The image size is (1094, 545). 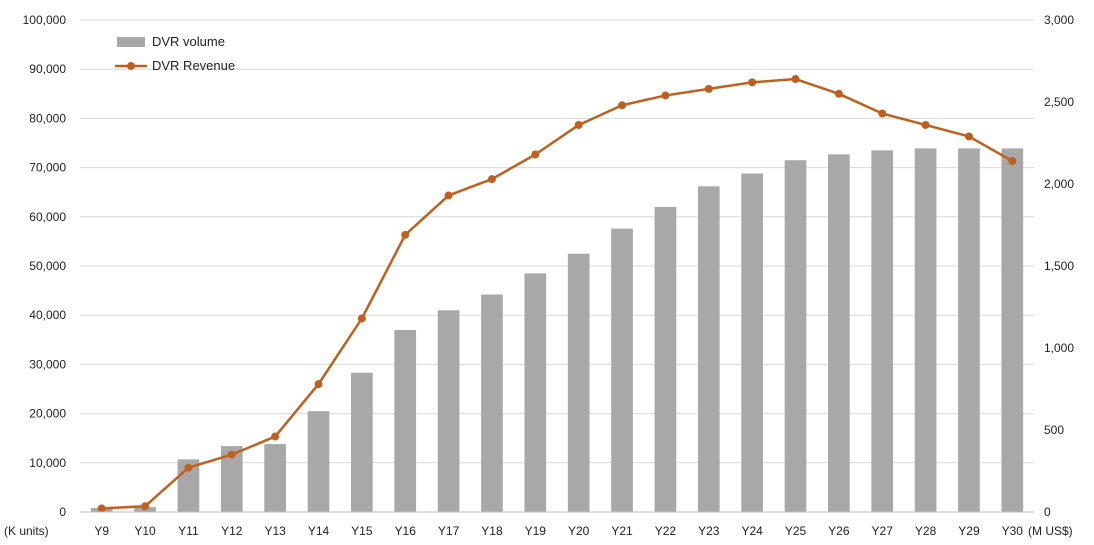 I want to click on x-axis-tick-label: Y17, so click(x=449, y=531).